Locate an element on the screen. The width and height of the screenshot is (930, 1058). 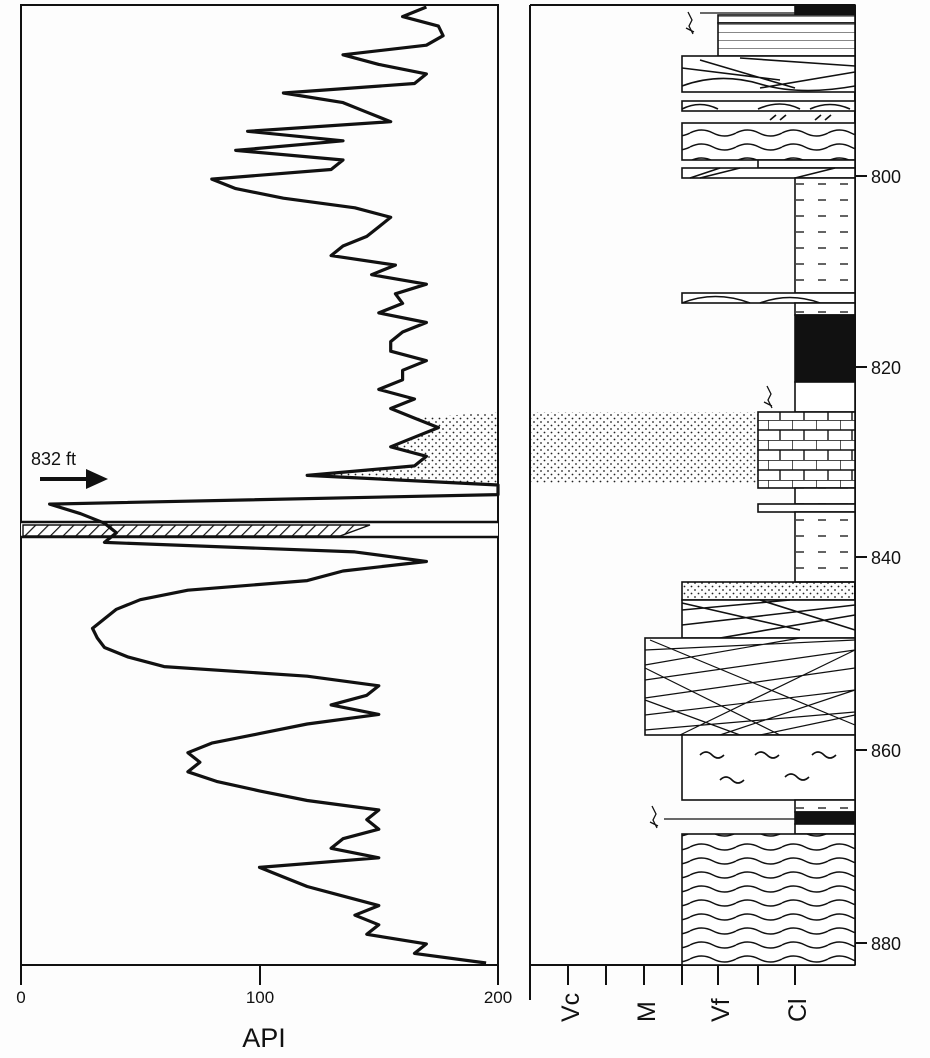
root-trace-markers is located at coordinates (722, 420).